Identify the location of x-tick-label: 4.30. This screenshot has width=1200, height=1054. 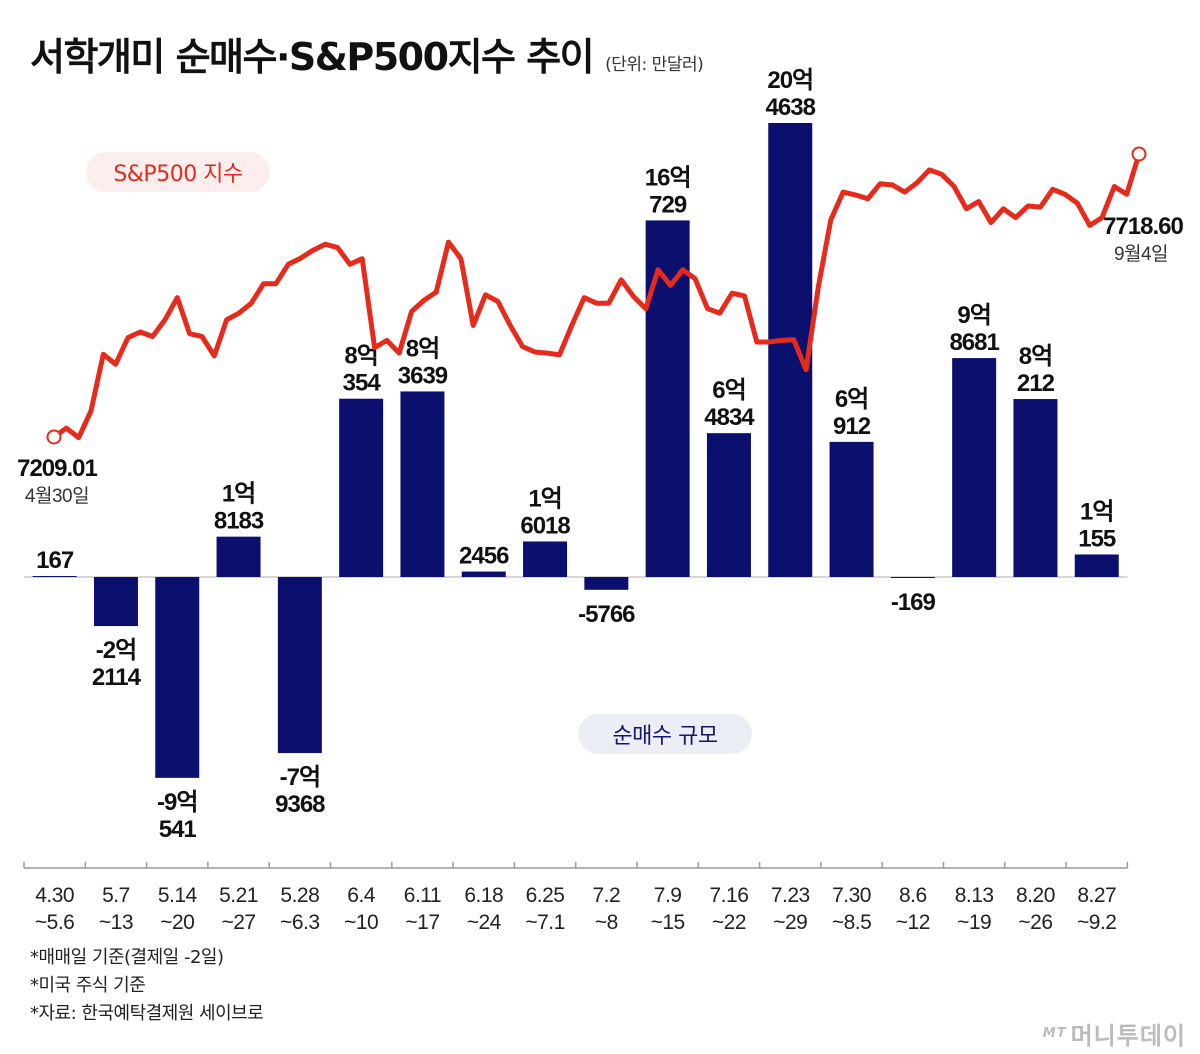
(54, 895).